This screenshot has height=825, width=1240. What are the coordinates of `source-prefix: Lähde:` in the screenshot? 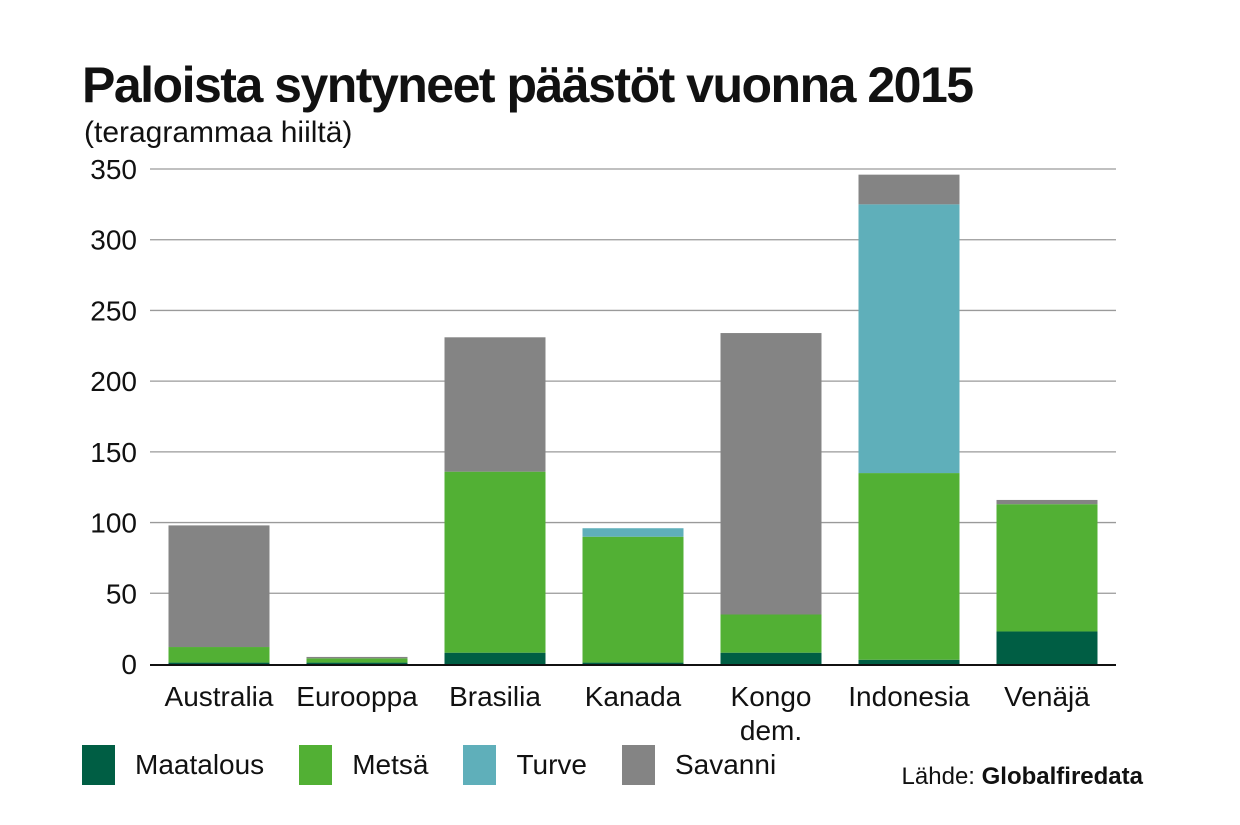 It's located at (941, 776).